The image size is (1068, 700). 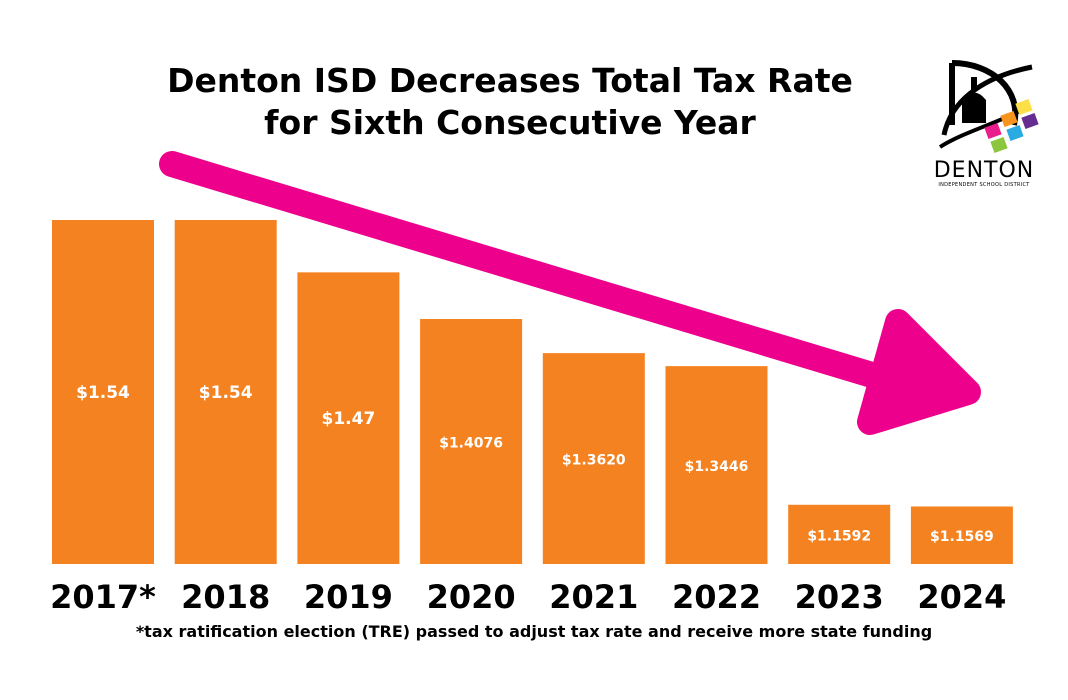 I want to click on bar-2022, so click(x=716, y=465).